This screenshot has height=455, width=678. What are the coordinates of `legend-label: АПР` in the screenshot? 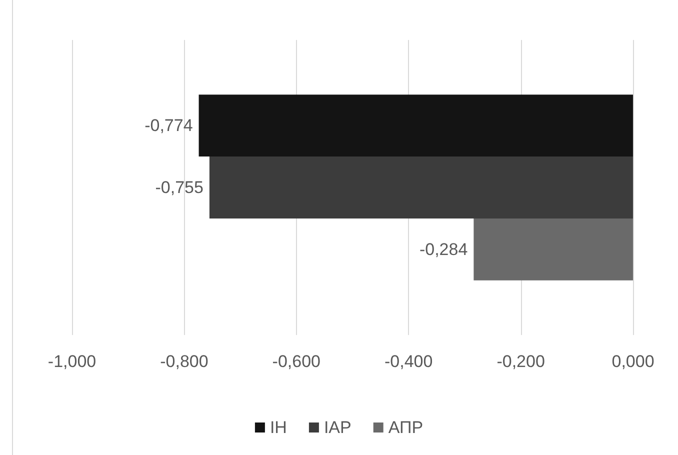 It's located at (406, 427).